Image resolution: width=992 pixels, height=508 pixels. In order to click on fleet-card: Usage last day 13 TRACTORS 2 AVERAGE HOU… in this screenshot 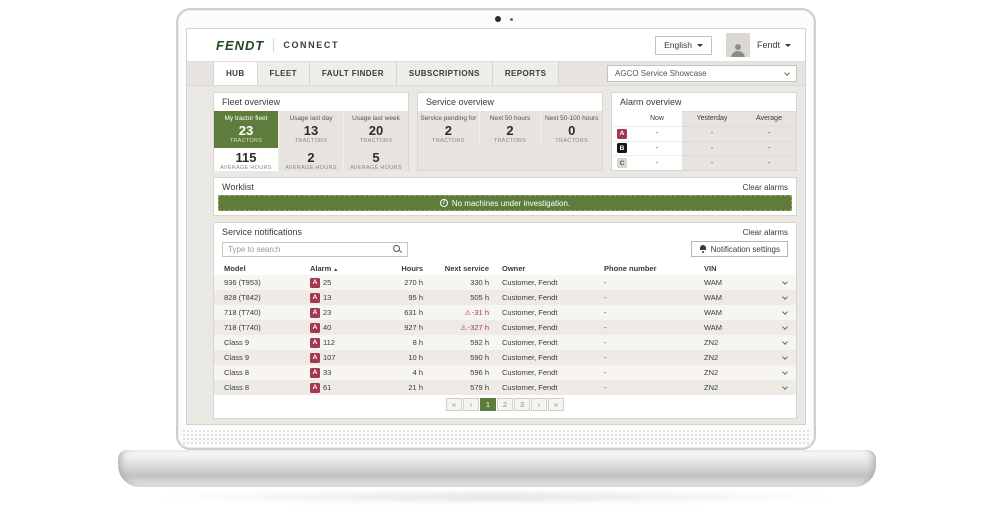, I will do `click(310, 141)`.